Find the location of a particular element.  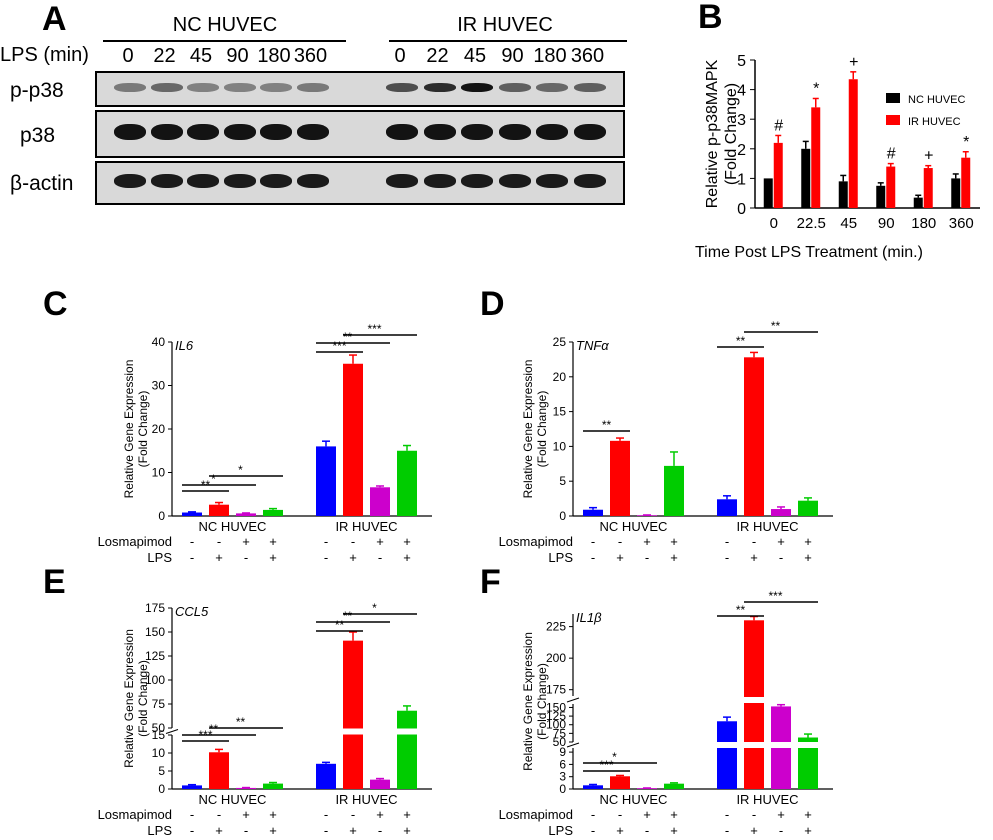

blot-row-label-pp38: p-p38 is located at coordinates (37, 90).